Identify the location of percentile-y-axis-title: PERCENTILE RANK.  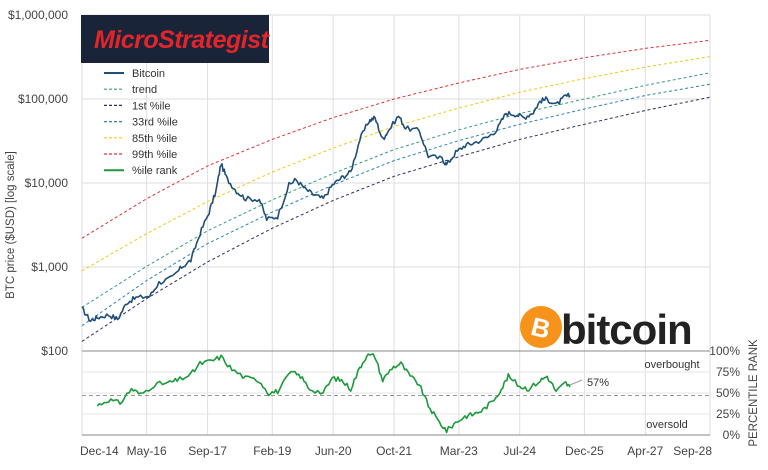
(754, 393).